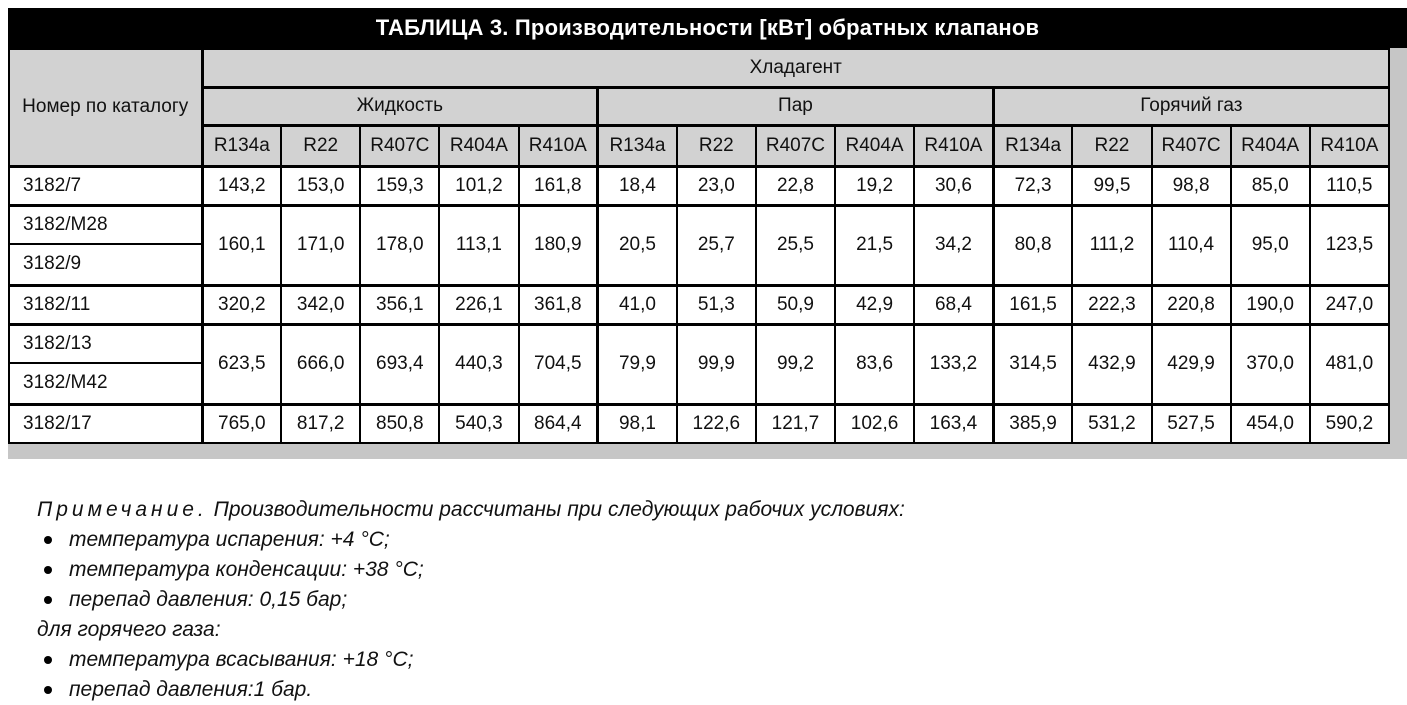 Image resolution: width=1407 pixels, height=705 pixels. Describe the element at coordinates (479, 423) in the screenshot. I see `value-cell: 540,3` at that location.